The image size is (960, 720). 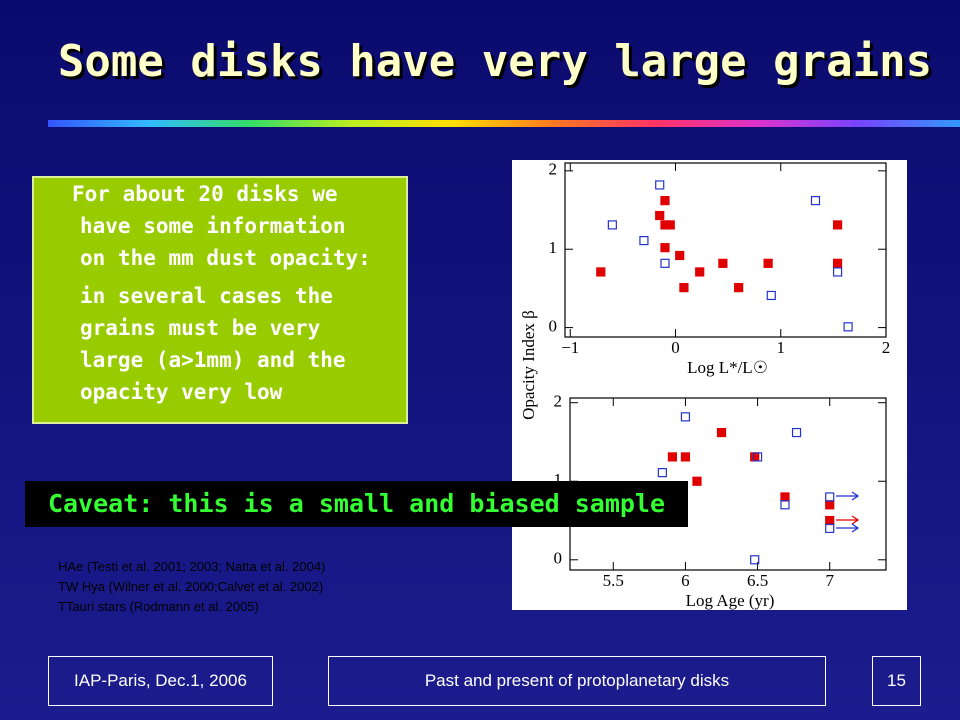 What do you see at coordinates (528, 365) in the screenshot?
I see `y-axis-label: Opacity Index β` at bounding box center [528, 365].